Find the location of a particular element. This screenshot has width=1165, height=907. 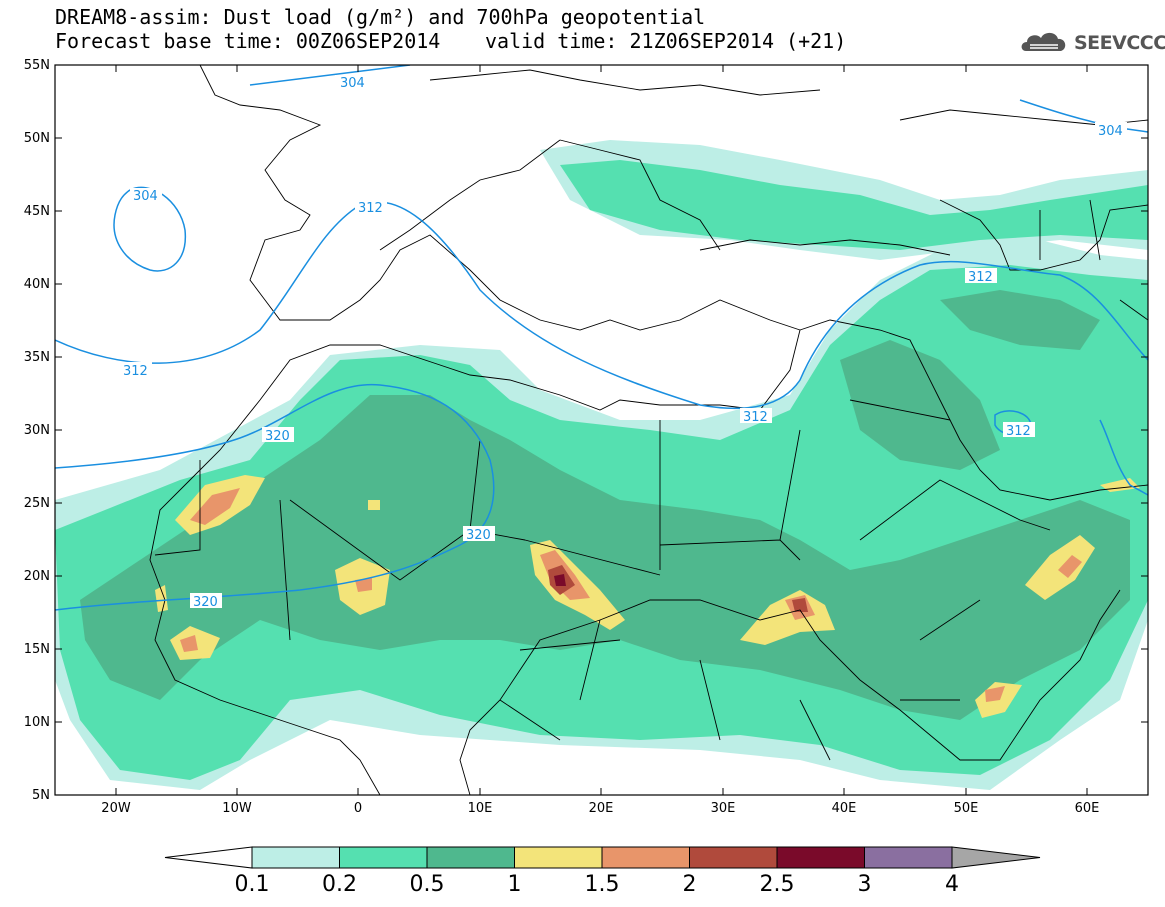

colorbar-level-label: 1 is located at coordinates (514, 884).